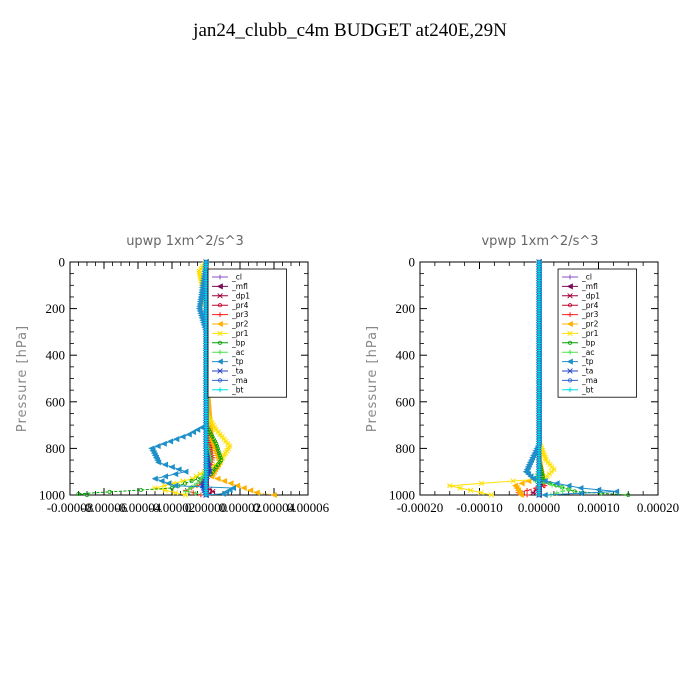 This screenshot has width=700, height=700. What do you see at coordinates (185, 241) in the screenshot?
I see `panel-title: upwp 1xm^2/s^3` at bounding box center [185, 241].